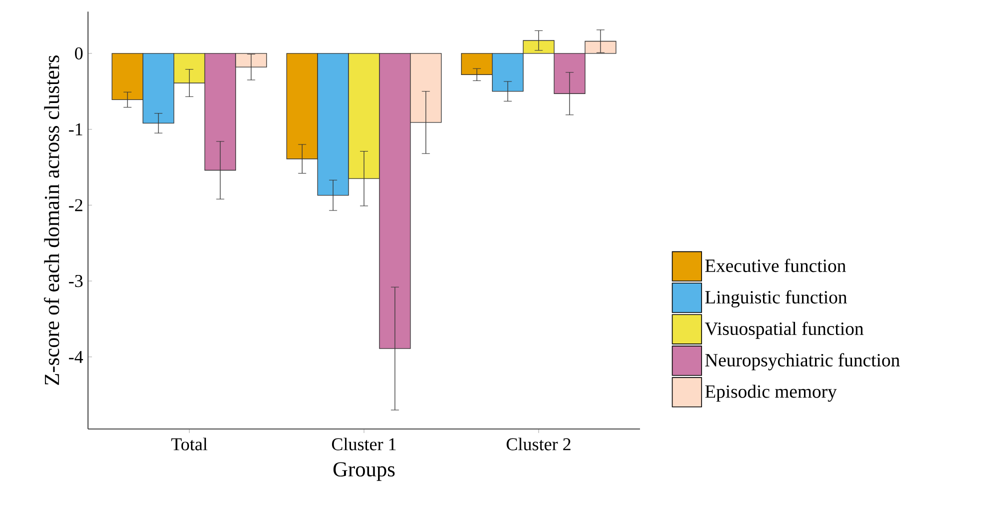  What do you see at coordinates (538, 444) in the screenshot?
I see `x-tick-label: Cluster 2` at bounding box center [538, 444].